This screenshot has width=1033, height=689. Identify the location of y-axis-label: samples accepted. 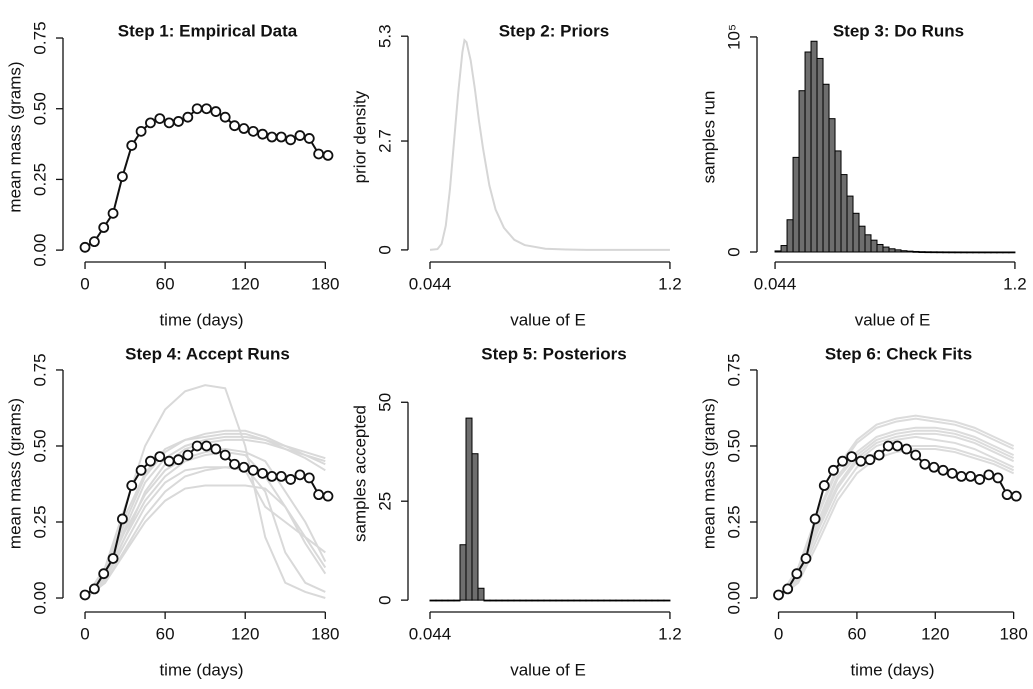
(359, 473).